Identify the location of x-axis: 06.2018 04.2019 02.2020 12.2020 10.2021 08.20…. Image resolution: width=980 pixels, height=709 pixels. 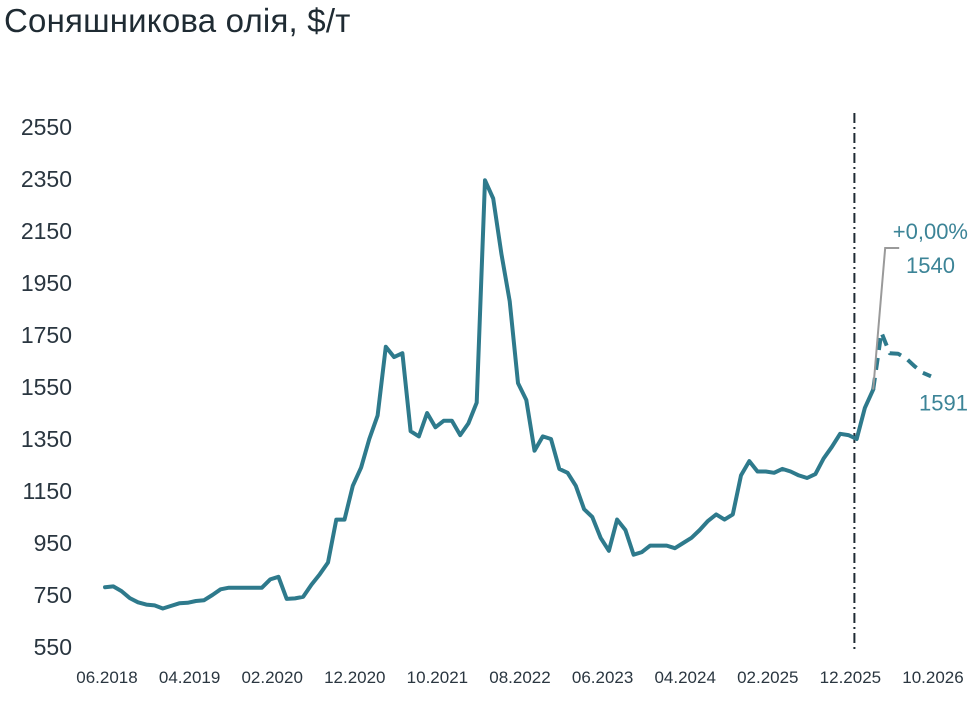
(519, 677).